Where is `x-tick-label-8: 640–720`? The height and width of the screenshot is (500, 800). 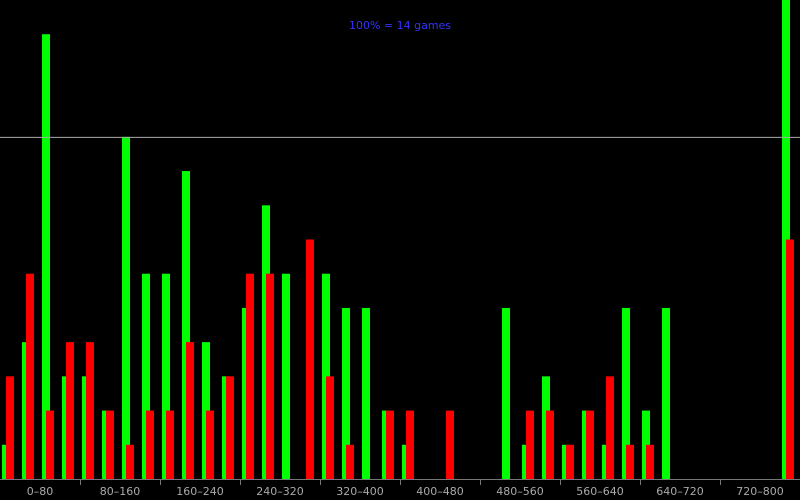
x-tick-label-8: 640–720 is located at coordinates (680, 491).